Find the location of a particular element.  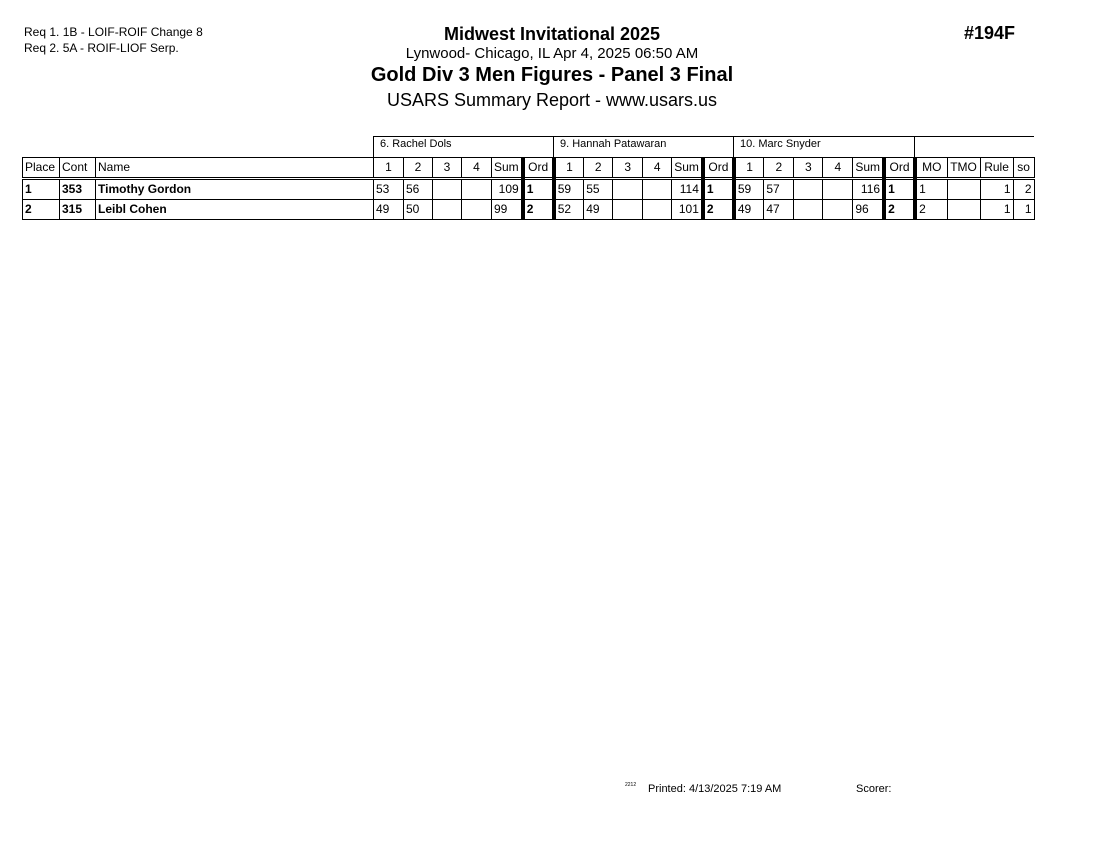

version-code: 2212 is located at coordinates (631, 785).